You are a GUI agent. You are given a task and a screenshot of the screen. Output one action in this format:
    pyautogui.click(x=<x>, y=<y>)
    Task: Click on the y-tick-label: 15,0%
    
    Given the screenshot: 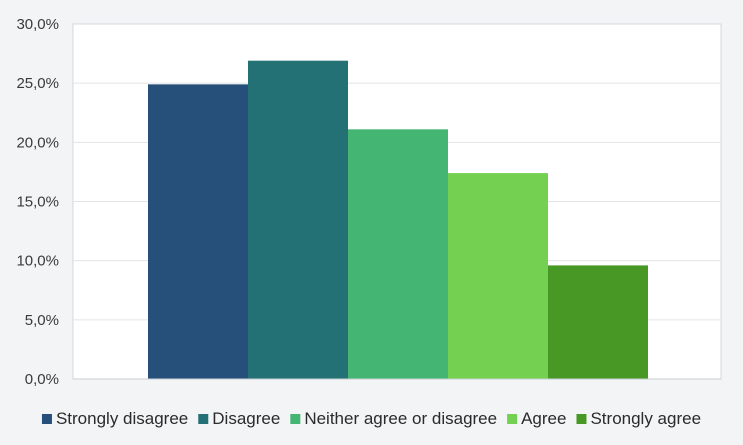 What is the action you would take?
    pyautogui.click(x=37, y=202)
    